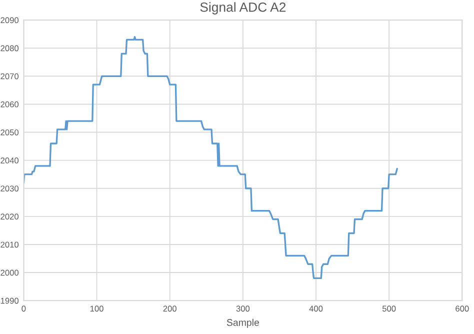  I want to click on y-tick-label: 2000, so click(9, 273).